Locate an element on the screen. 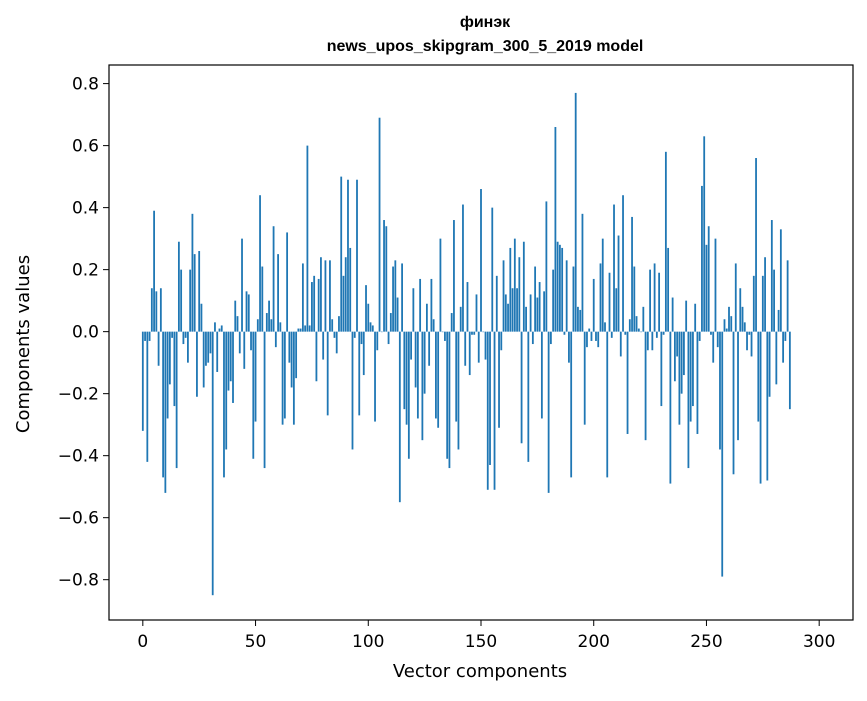 This screenshot has width=867, height=701. x-tick-label: 250 is located at coordinates (706, 642).